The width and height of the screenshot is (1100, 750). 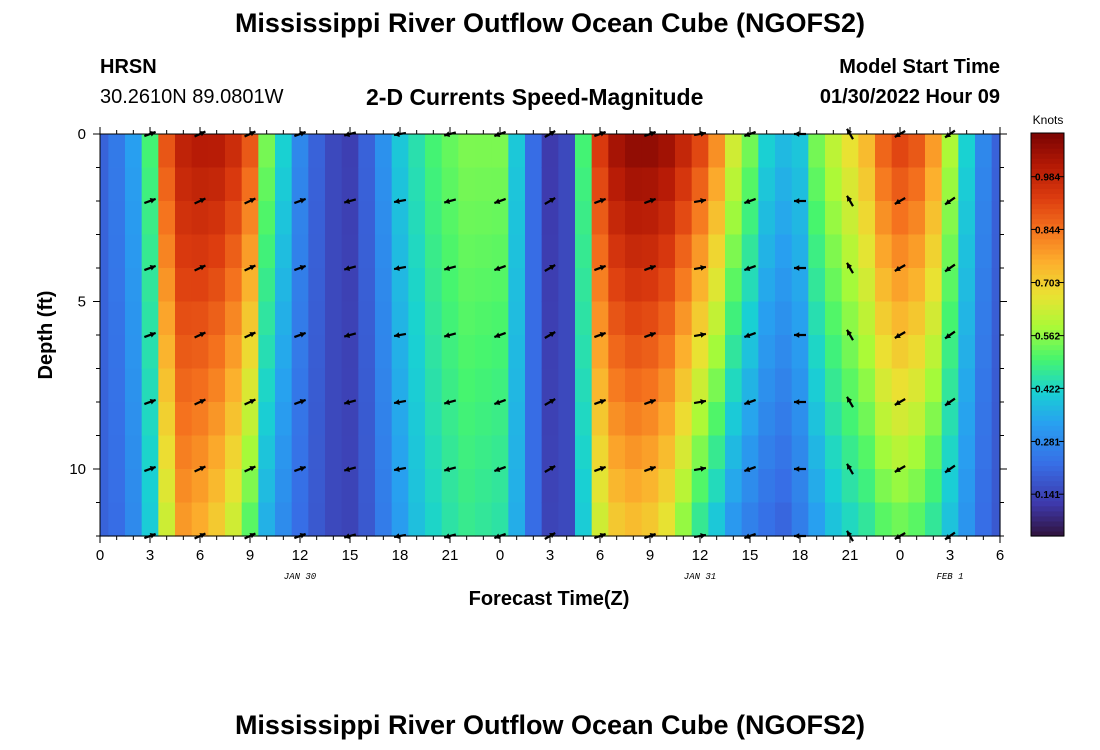 What do you see at coordinates (200, 555) in the screenshot?
I see `x-tick-label: 6` at bounding box center [200, 555].